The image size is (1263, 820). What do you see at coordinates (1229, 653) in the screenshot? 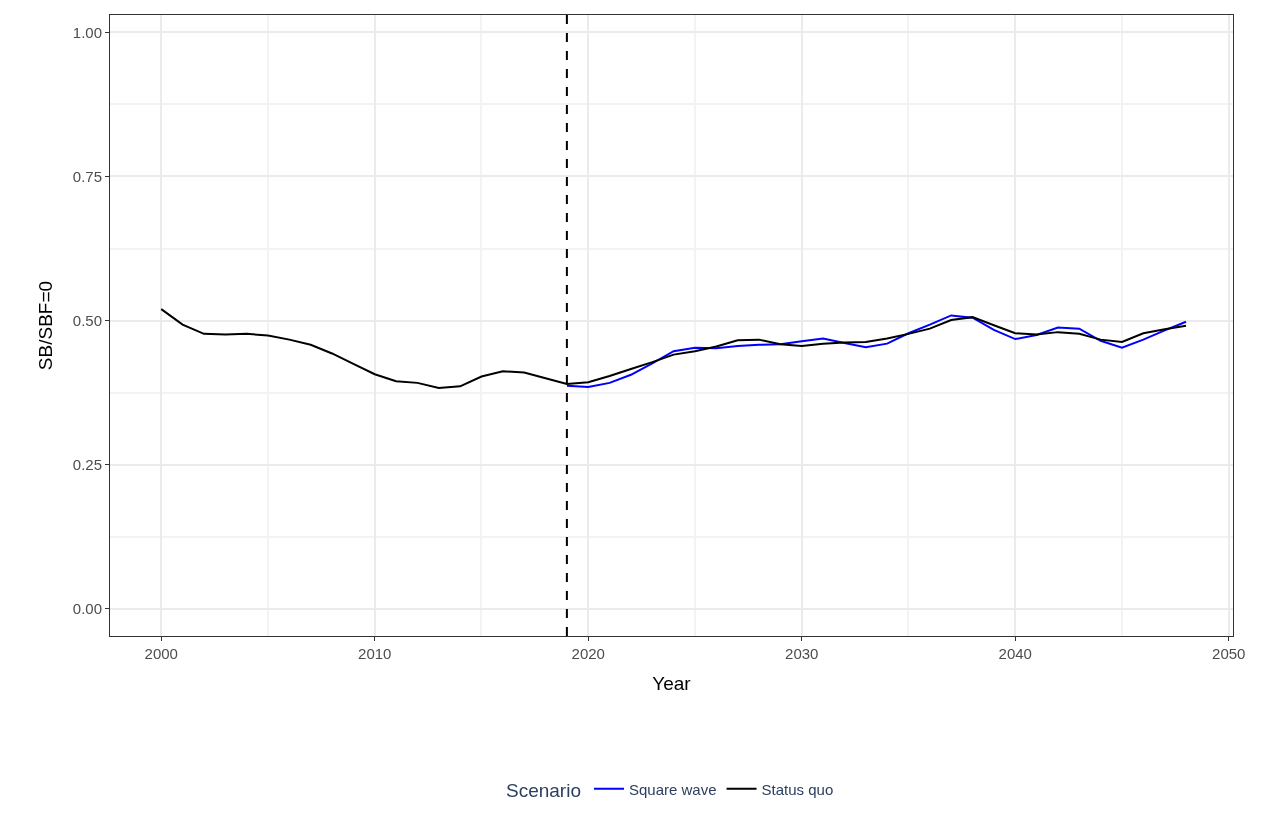
I see `x-tick-label: 2050` at bounding box center [1229, 653].